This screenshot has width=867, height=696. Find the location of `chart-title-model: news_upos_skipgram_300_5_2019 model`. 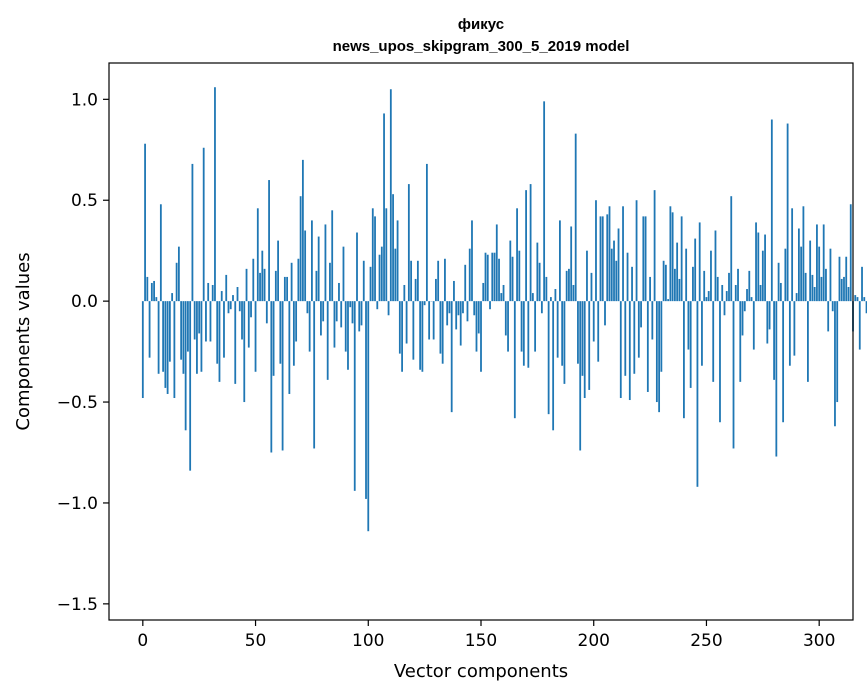

chart-title-model: news_upos_skipgram_300_5_2019 model is located at coordinates (481, 46).